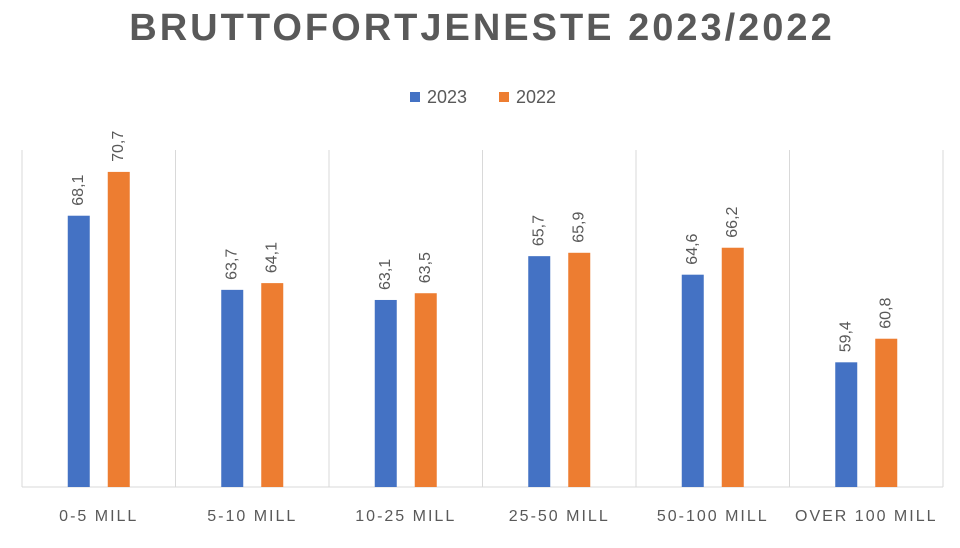  I want to click on data-label: 63,7, so click(231, 264).